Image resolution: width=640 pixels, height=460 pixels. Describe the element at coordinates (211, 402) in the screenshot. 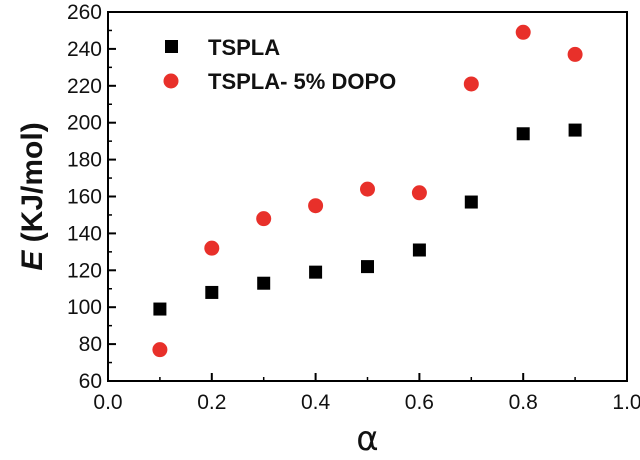

I see `x-tick-label: 0.2` at that location.